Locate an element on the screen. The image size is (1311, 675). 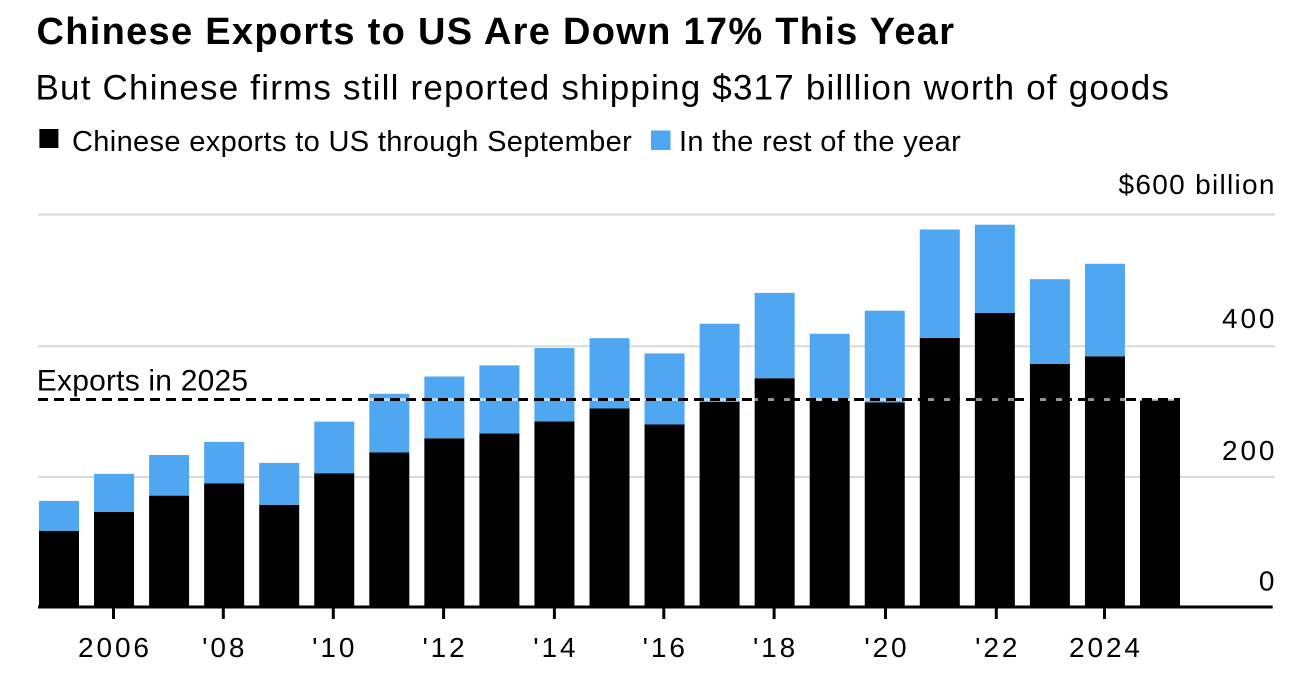
svg-text: 0 is located at coordinates (1267, 581).